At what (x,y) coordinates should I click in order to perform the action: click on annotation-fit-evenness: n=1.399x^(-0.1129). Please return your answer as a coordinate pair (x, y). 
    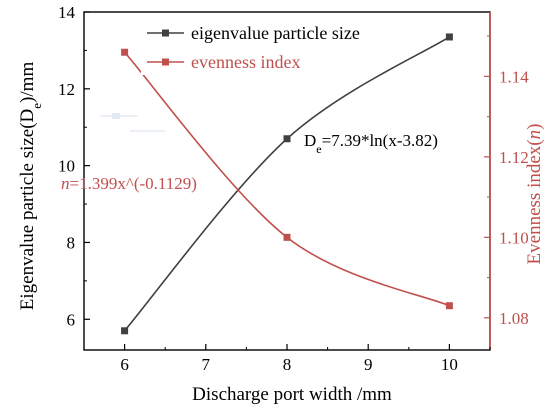
    Looking at the image, I should click on (129, 183).